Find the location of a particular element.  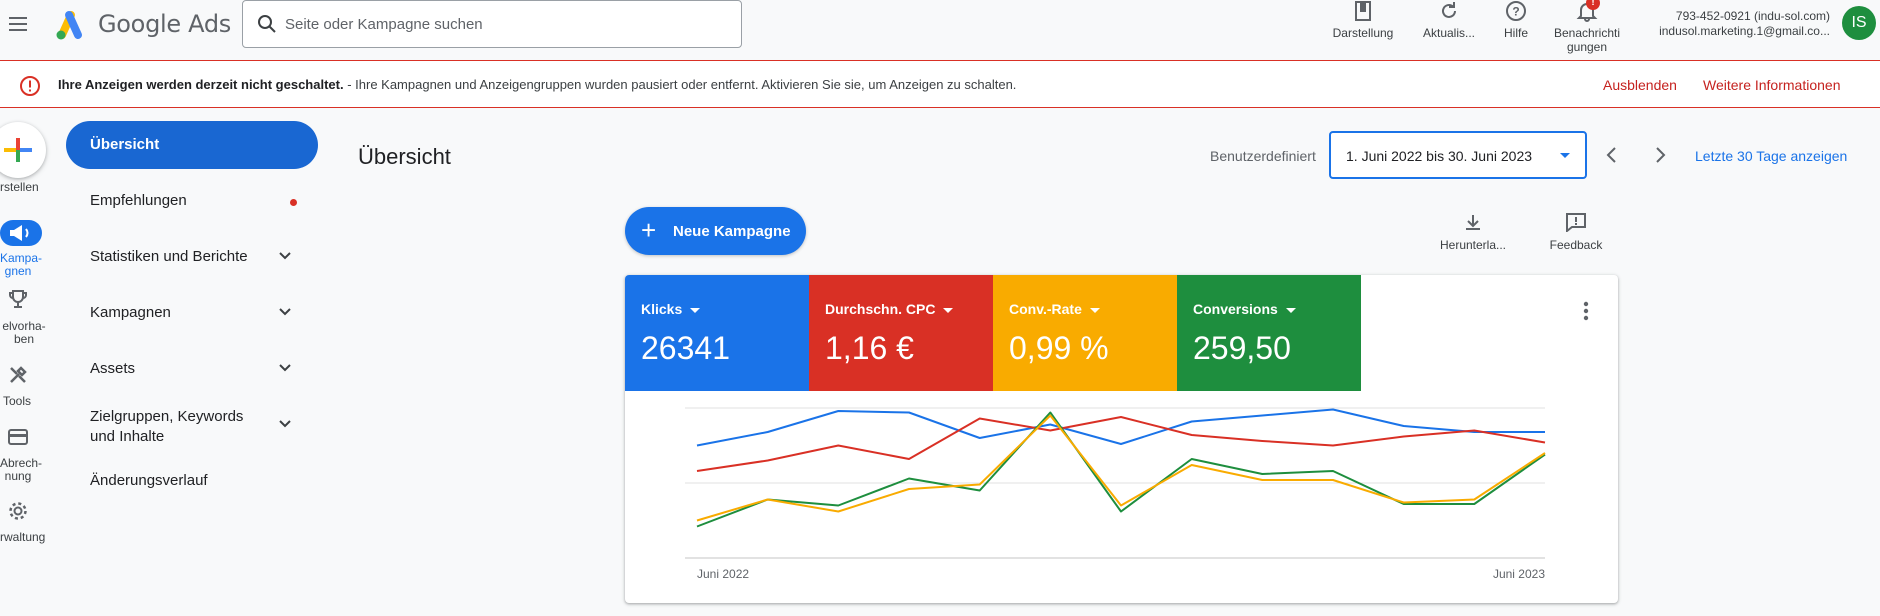

x-tick-label-end: Juni 2023 is located at coordinates (1519, 574).